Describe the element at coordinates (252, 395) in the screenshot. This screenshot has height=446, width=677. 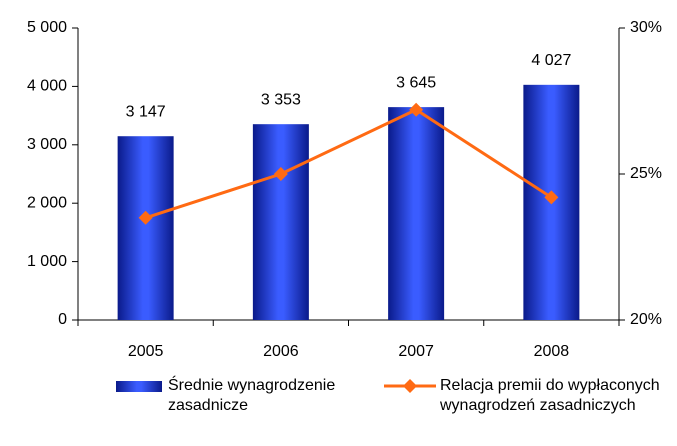
I see `legend-label: Średnie wynagrodzenie zasadnicze` at that location.